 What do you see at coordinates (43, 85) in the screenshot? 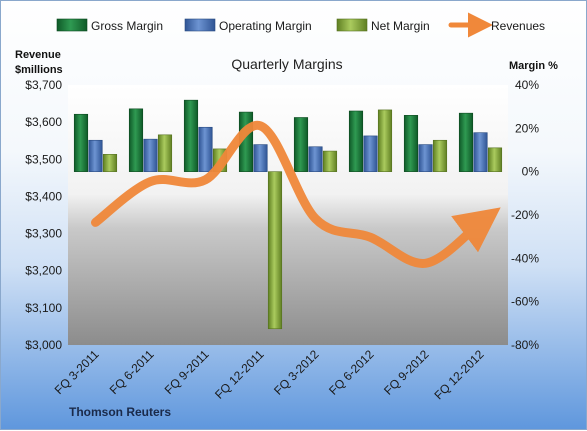
I see `y-left-tick-8: $3,700` at bounding box center [43, 85].